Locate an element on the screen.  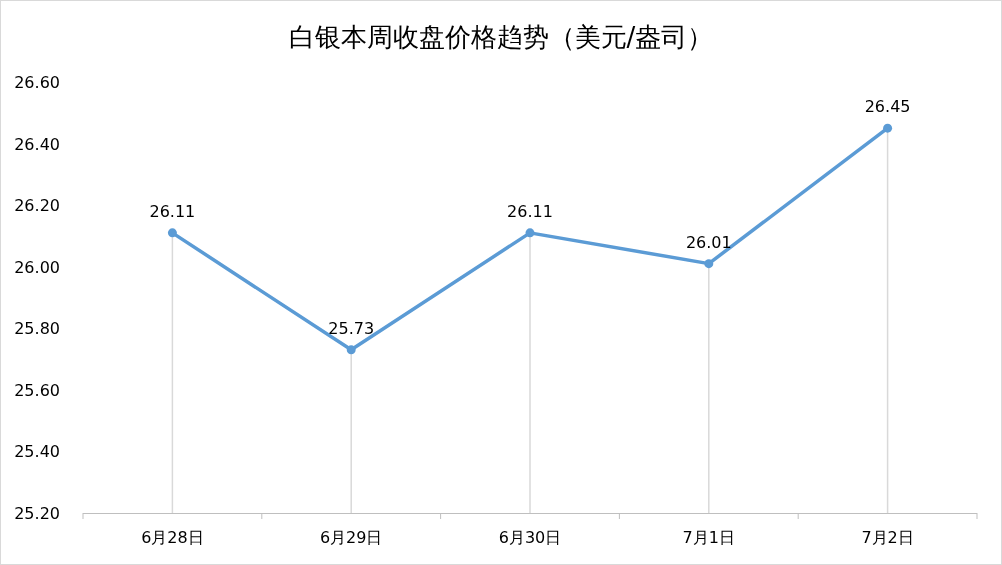
y-tick-label: 25.80 is located at coordinates (37, 329).